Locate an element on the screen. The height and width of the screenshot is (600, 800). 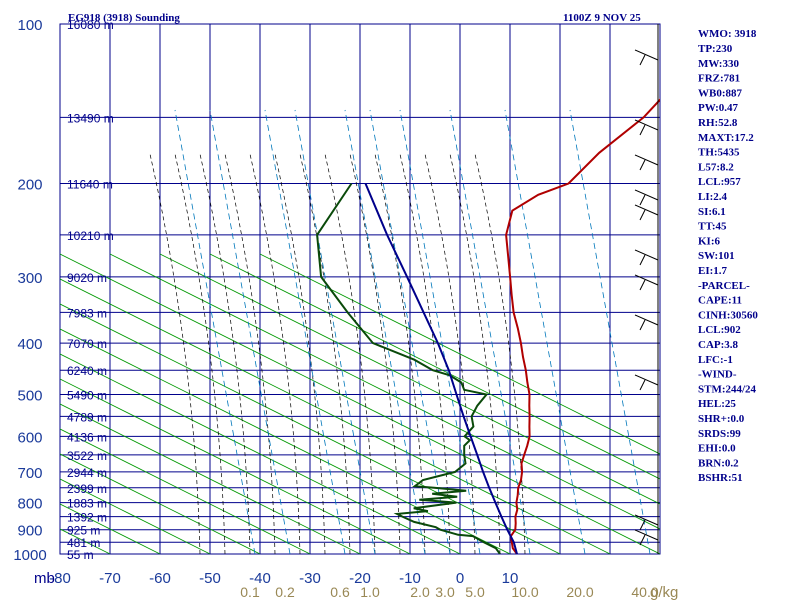
index-row: CAP:3.8 is located at coordinates (718, 345).